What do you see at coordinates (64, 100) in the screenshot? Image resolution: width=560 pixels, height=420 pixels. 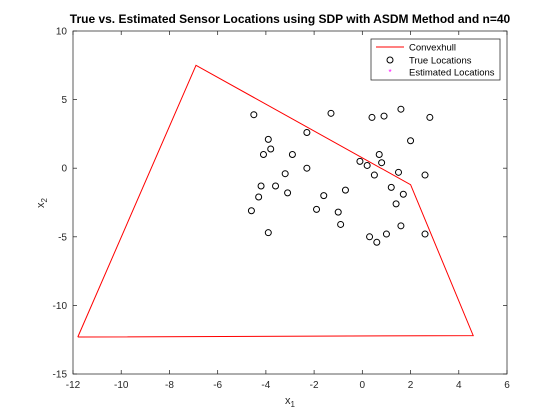 I see `y-tick-label: 5` at bounding box center [64, 100].